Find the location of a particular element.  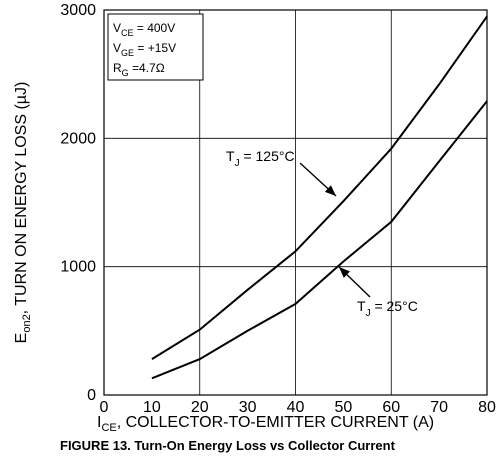

y-axis-label-main: E is located at coordinates (21, 338).